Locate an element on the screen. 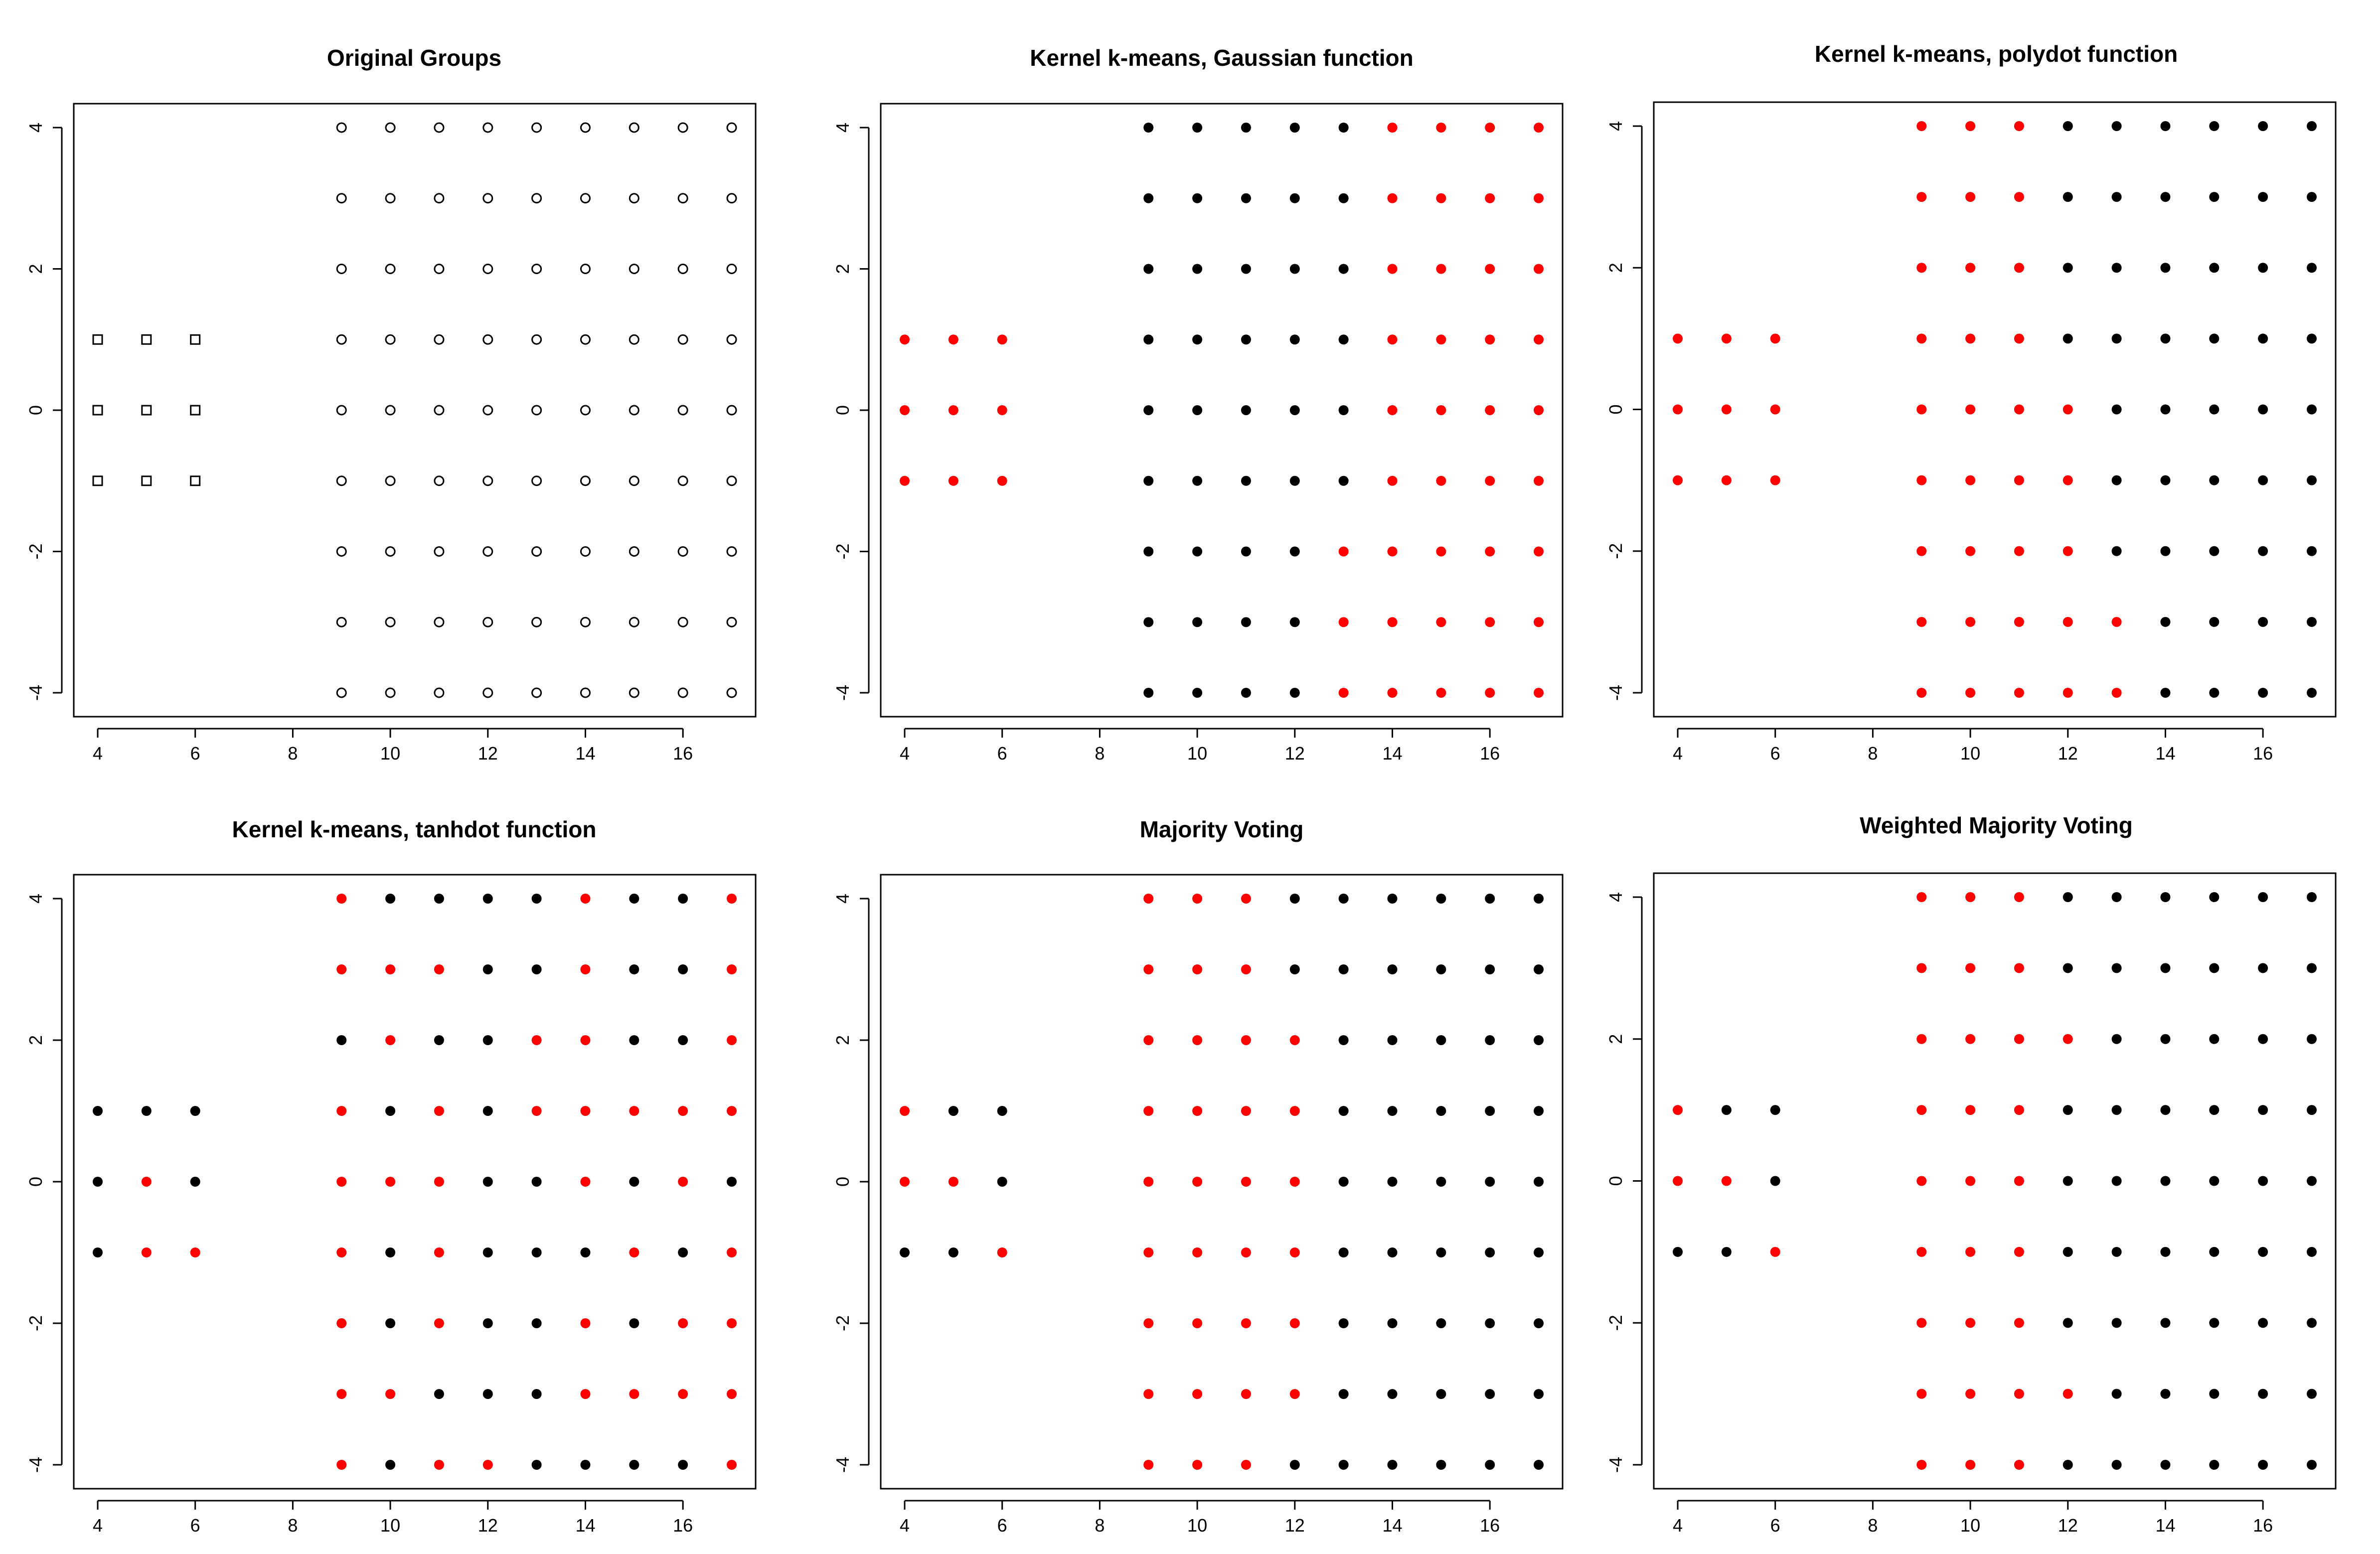 This screenshot has width=2380, height=1554. point-square is located at coordinates (195, 410).